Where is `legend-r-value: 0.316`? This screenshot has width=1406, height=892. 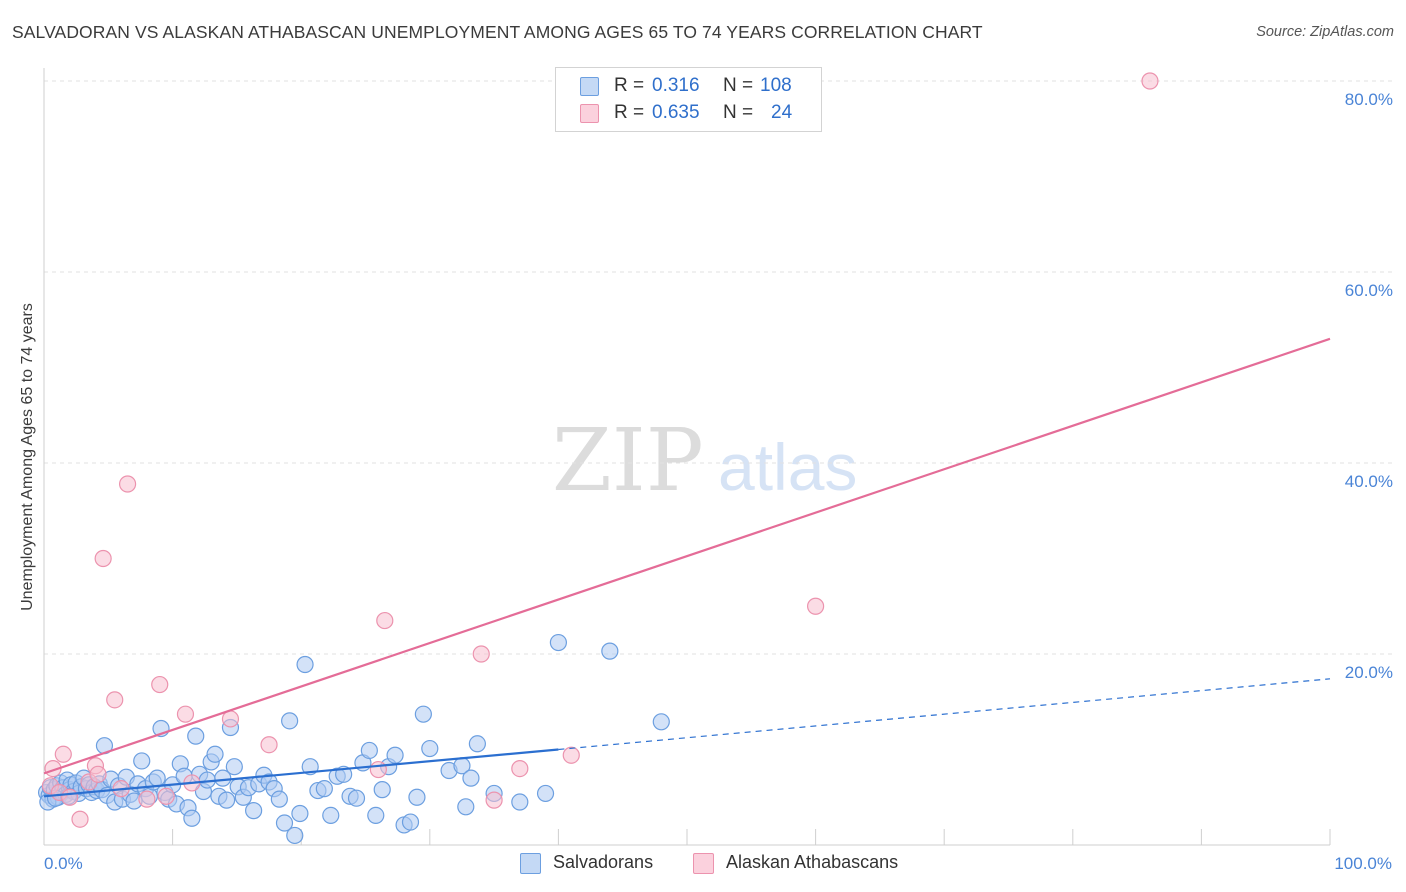 legend-r-value: 0.316 is located at coordinates (676, 85).